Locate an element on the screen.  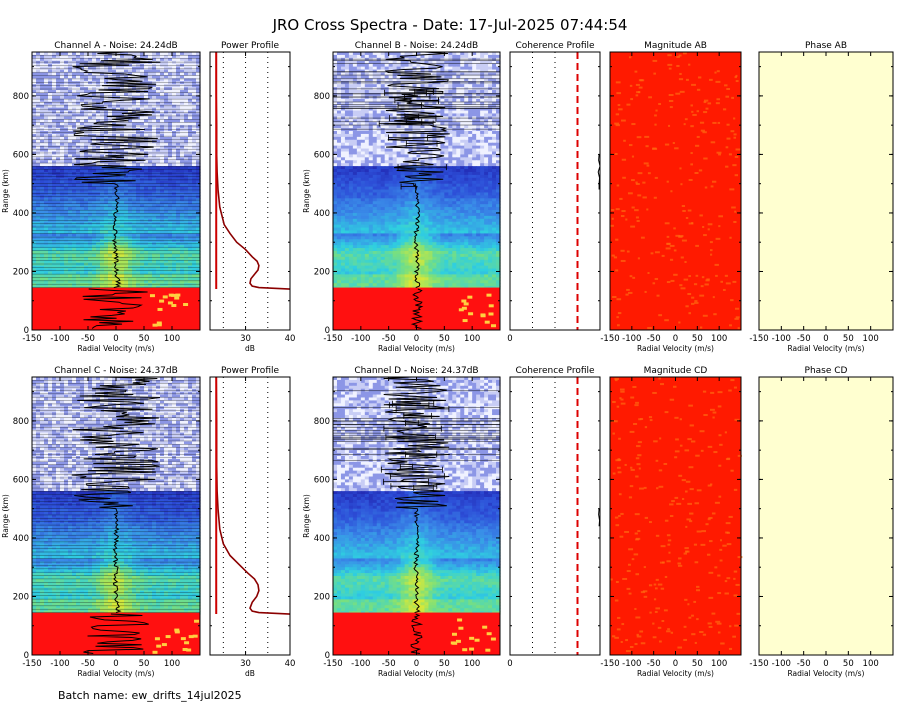
x-tick-label: 40 is located at coordinates (290, 664).